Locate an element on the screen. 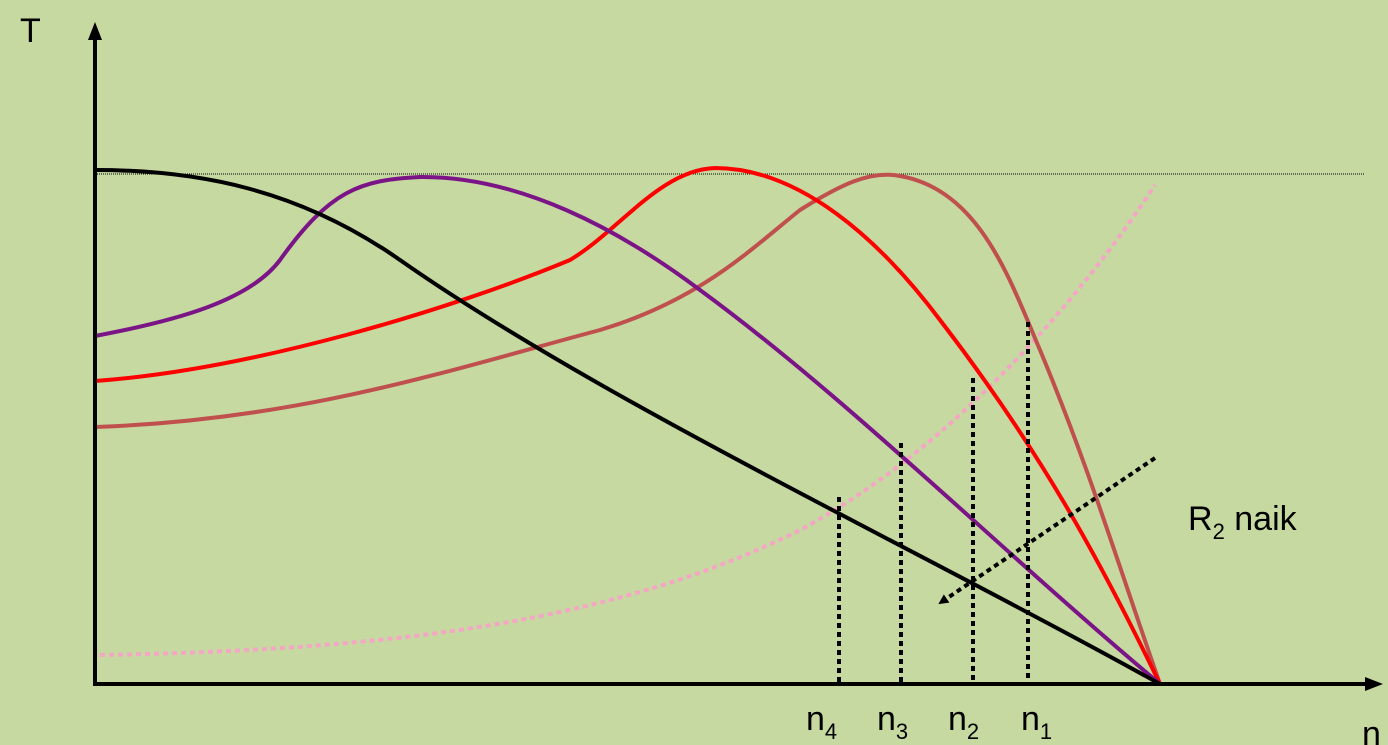  x-axis-arrowhead is located at coordinates (1374, 684).